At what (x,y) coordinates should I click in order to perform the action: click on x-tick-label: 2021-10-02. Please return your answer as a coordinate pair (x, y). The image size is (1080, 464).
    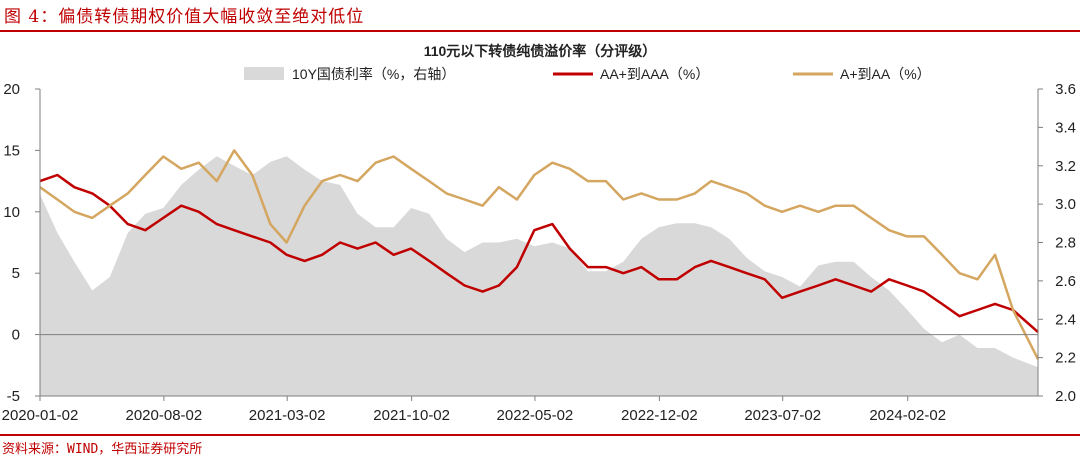
    Looking at the image, I should click on (411, 415).